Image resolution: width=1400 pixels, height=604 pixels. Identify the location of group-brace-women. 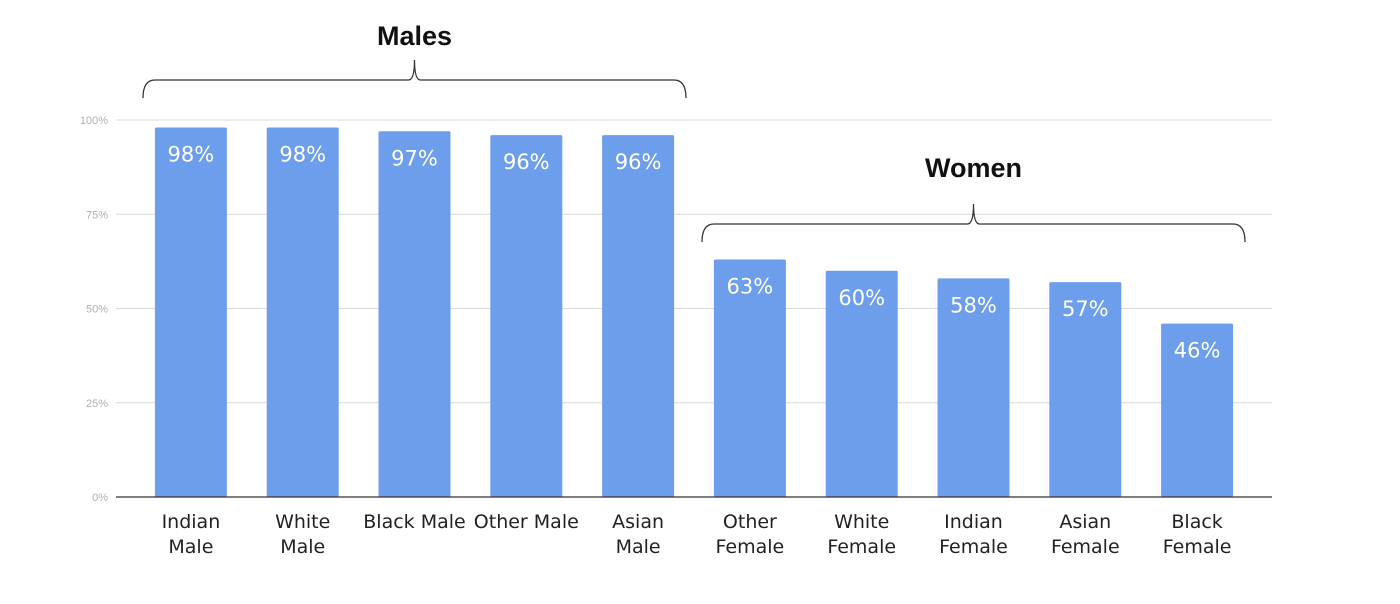
(973, 223).